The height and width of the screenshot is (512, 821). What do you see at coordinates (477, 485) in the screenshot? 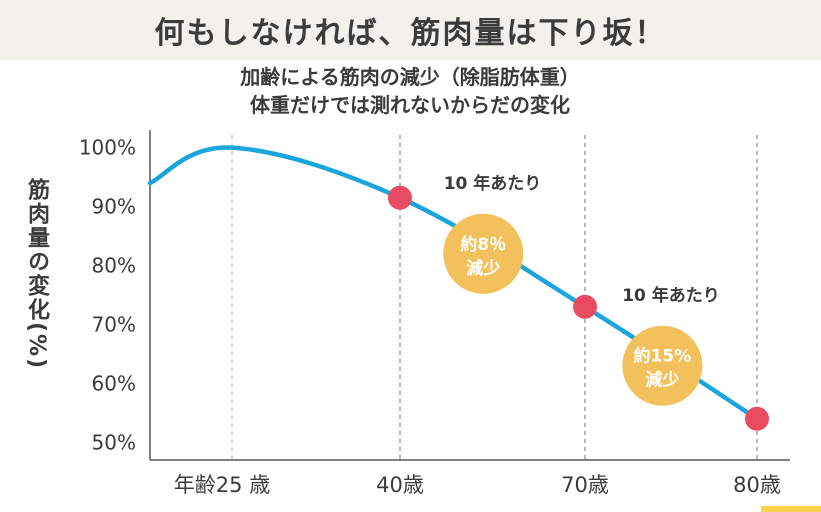
I see `x-tick-labels: 年齢25 歳 40歳 70歳 80歳` at bounding box center [477, 485].